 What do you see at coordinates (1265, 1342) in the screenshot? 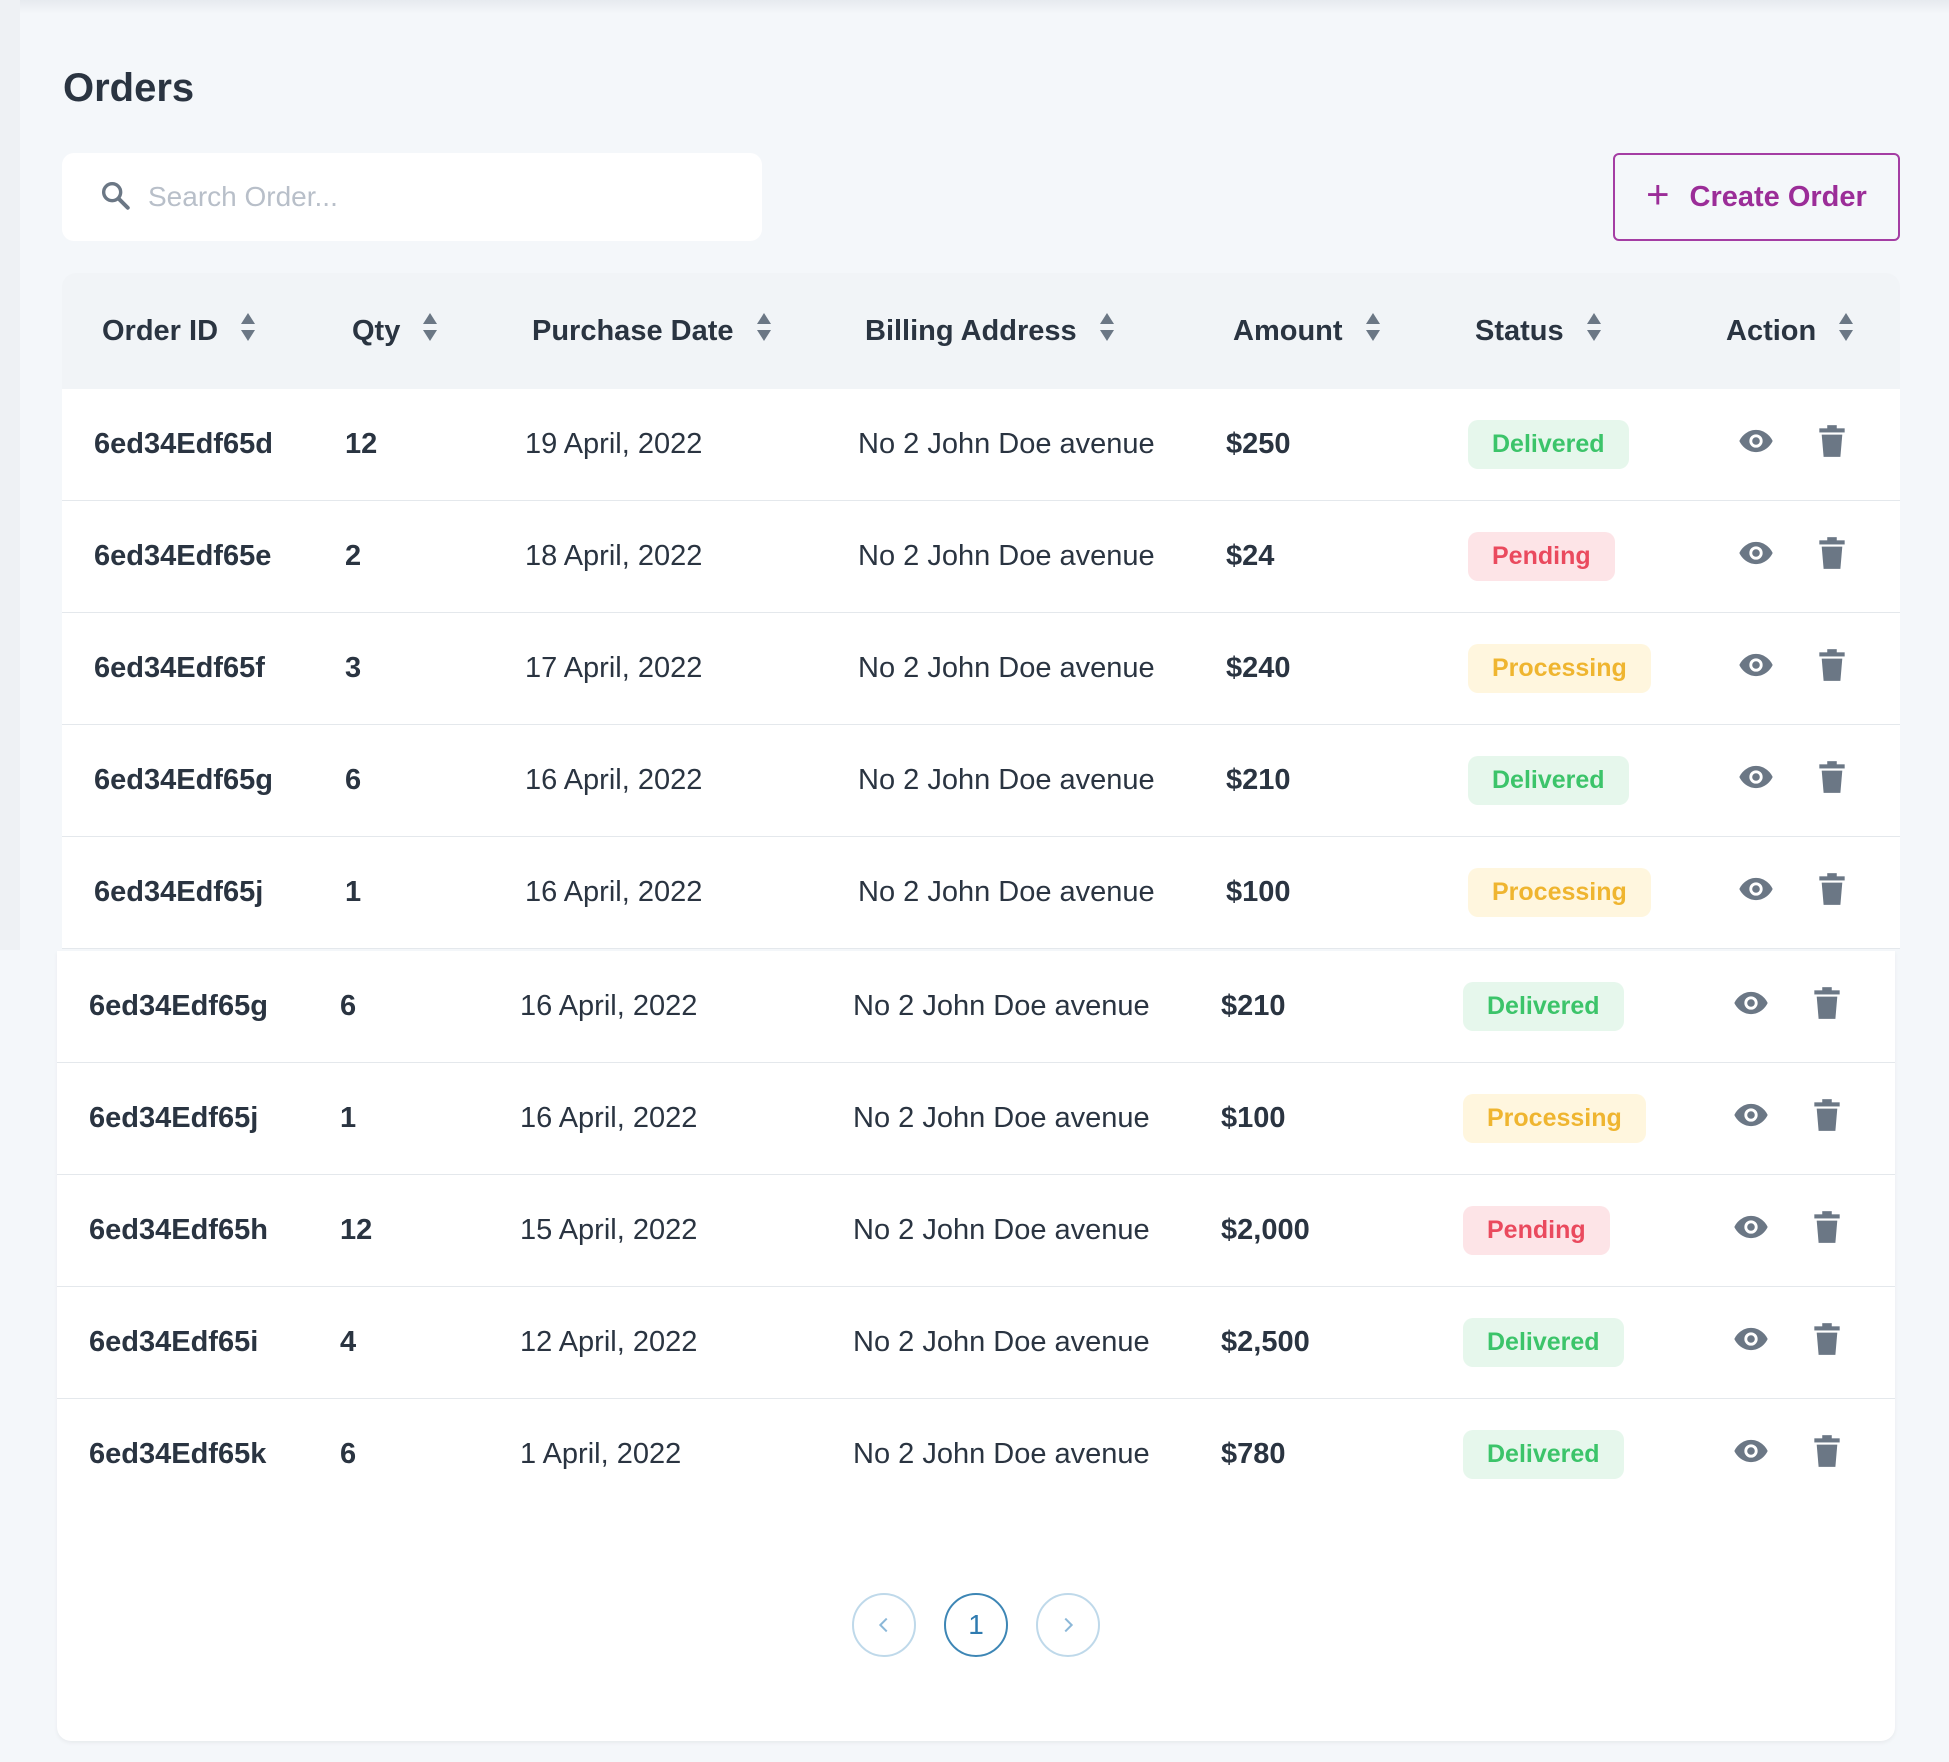
I see `amount-cell: $2,500` at bounding box center [1265, 1342].